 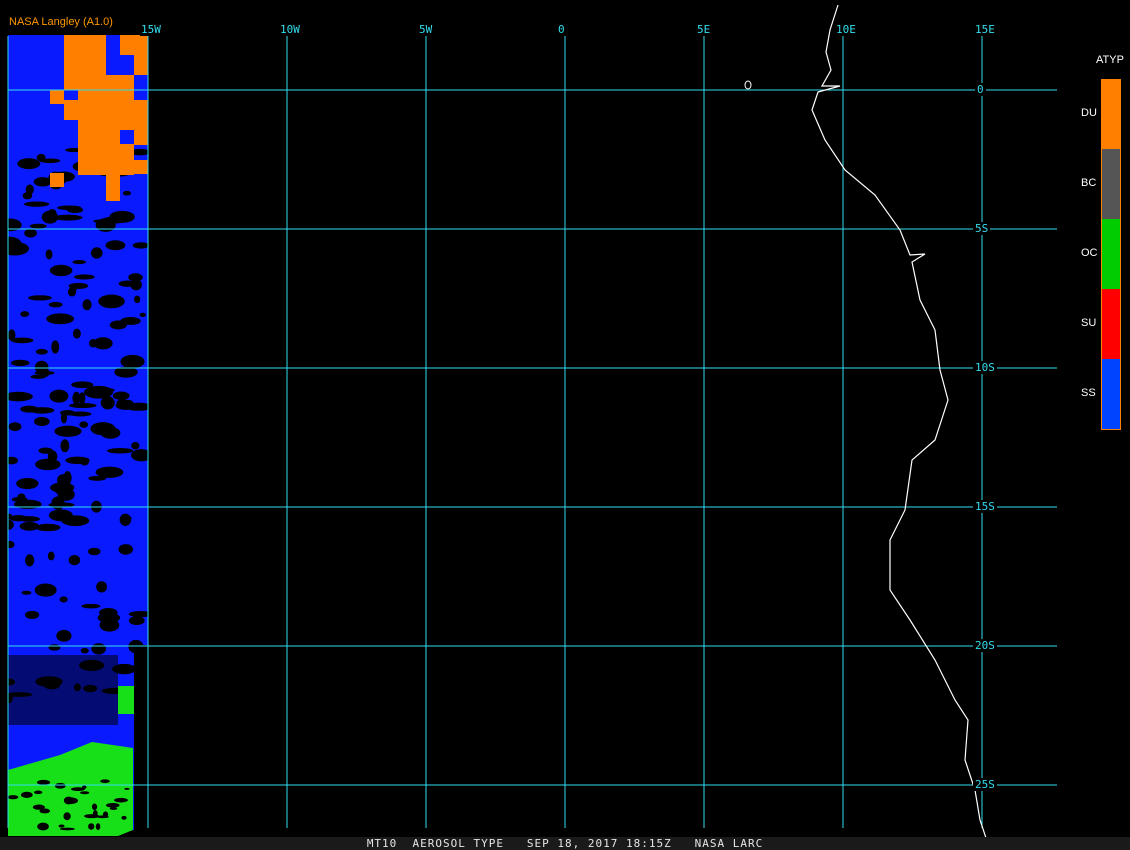 I want to click on latitude-label: 25S, so click(x=985, y=784).